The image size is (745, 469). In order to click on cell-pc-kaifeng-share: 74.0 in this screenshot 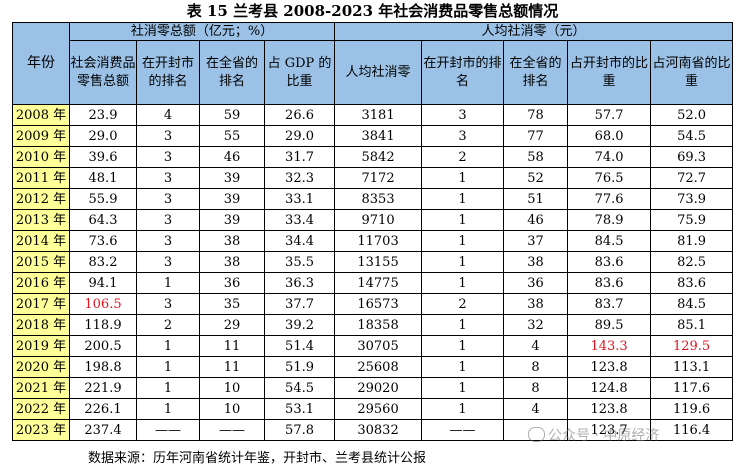, I will do `click(609, 157)`.